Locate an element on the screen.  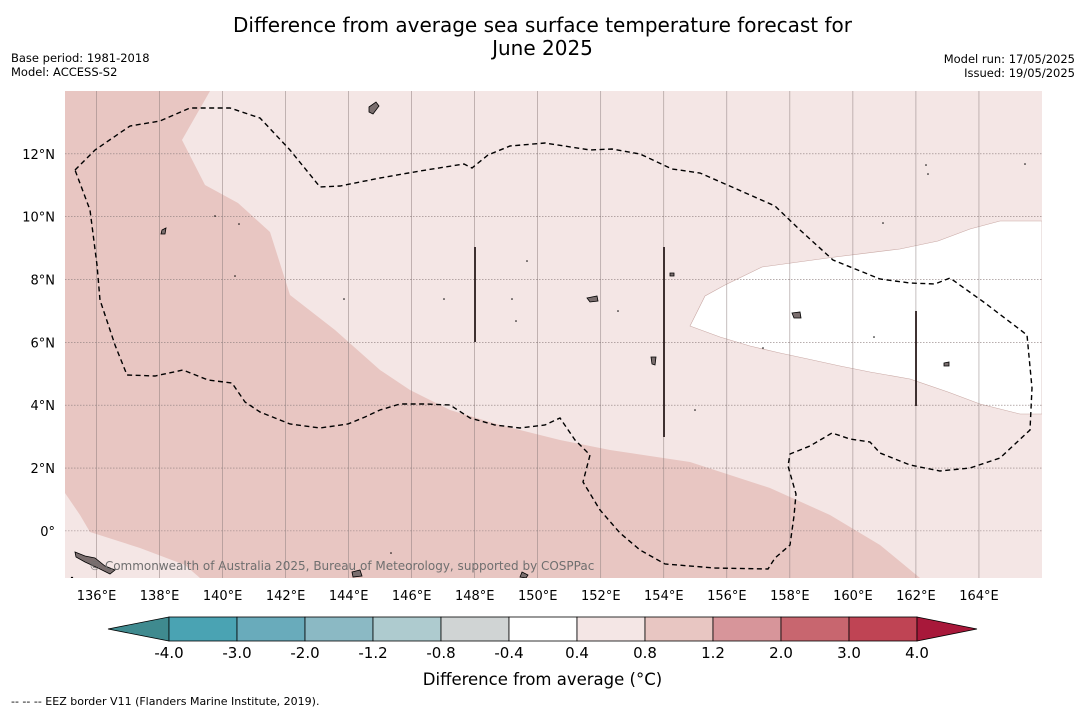
lat-tick-label: 6°N is located at coordinates (43, 343).